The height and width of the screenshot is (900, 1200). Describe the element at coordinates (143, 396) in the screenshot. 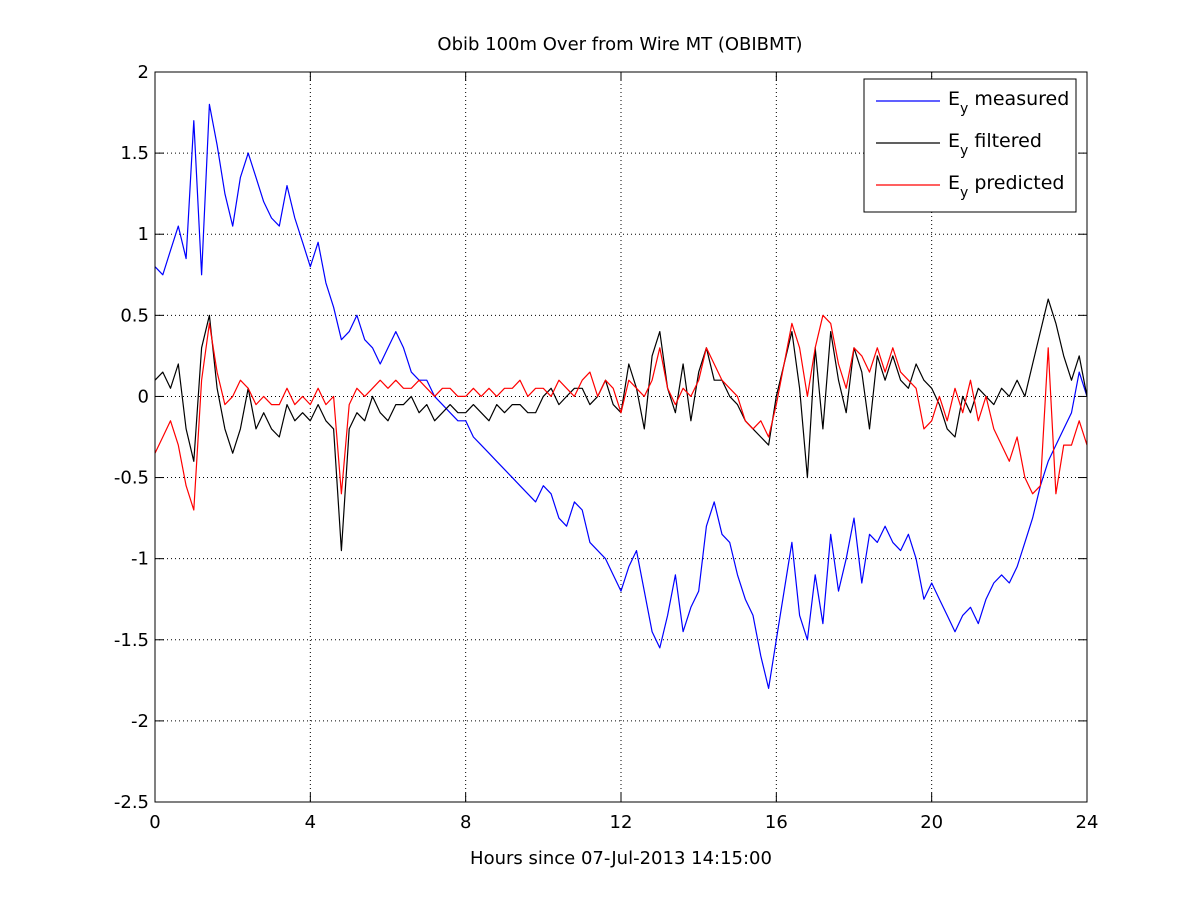

I see `y-tick-label: 0` at that location.